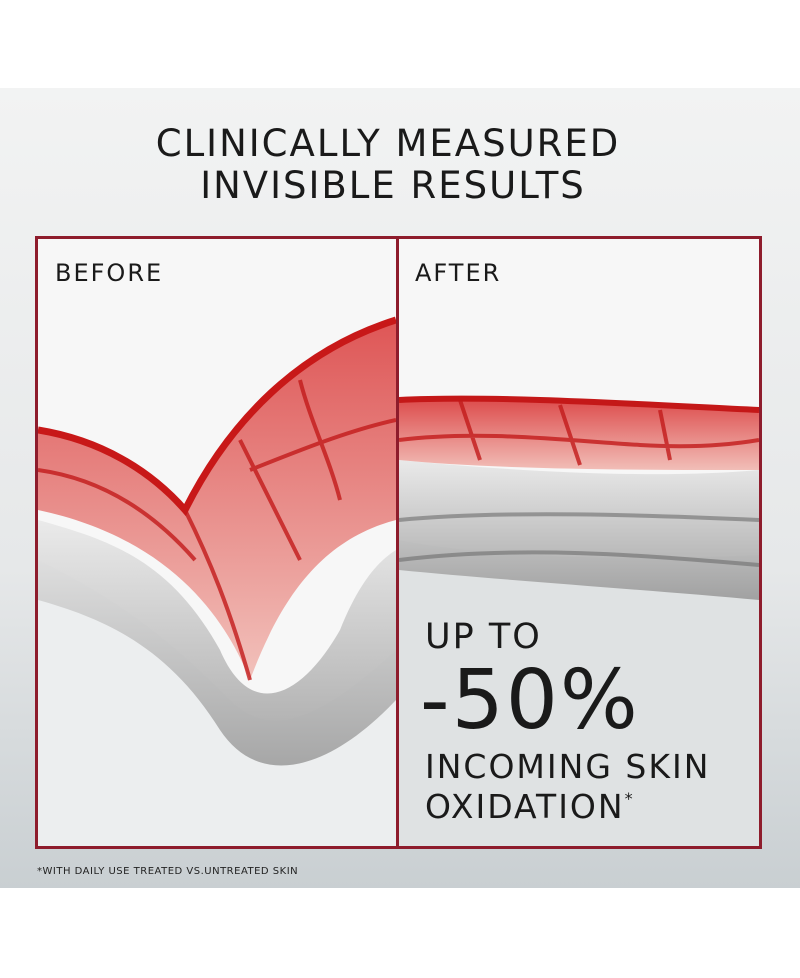 The height and width of the screenshot is (978, 800). Describe the element at coordinates (567, 766) in the screenshot. I see `claim-line: INCOMING SKIN` at that location.